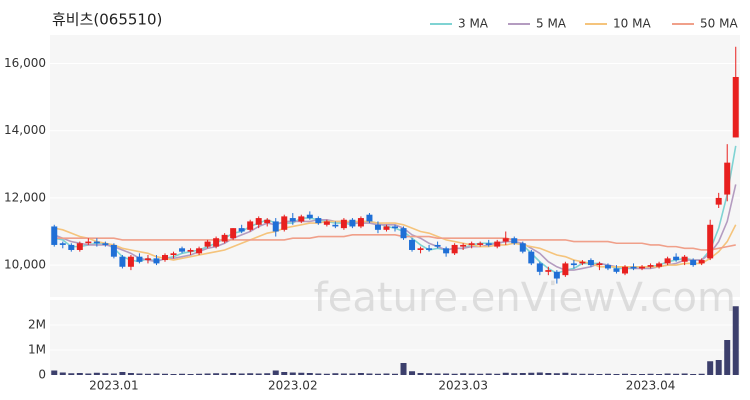 This screenshot has width=750, height=400. I want to click on x-tick-label: 2023.03, so click(463, 386).